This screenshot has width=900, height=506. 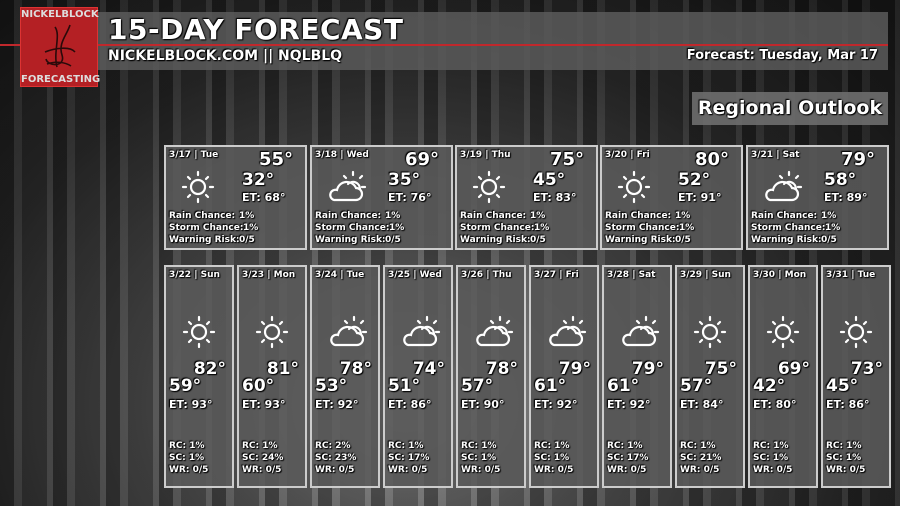 What do you see at coordinates (631, 275) in the screenshot?
I see `day-date: 3/28 | Sat` at bounding box center [631, 275].